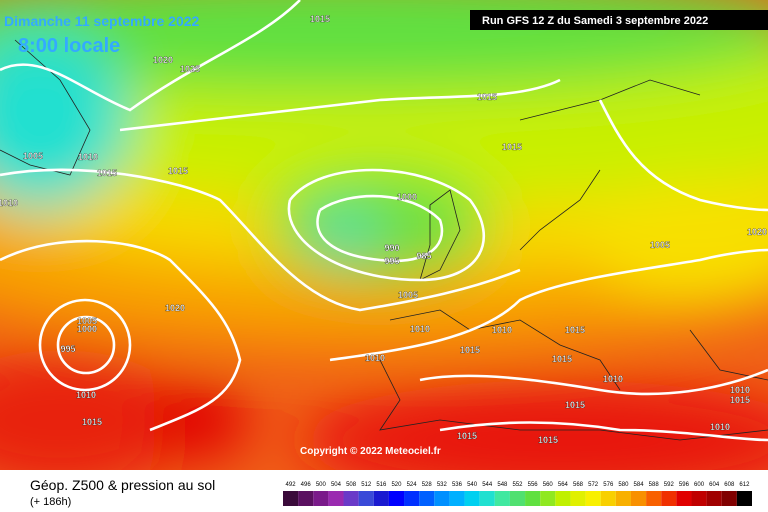  I want to click on map-time: 8:00 locale, so click(69, 46).